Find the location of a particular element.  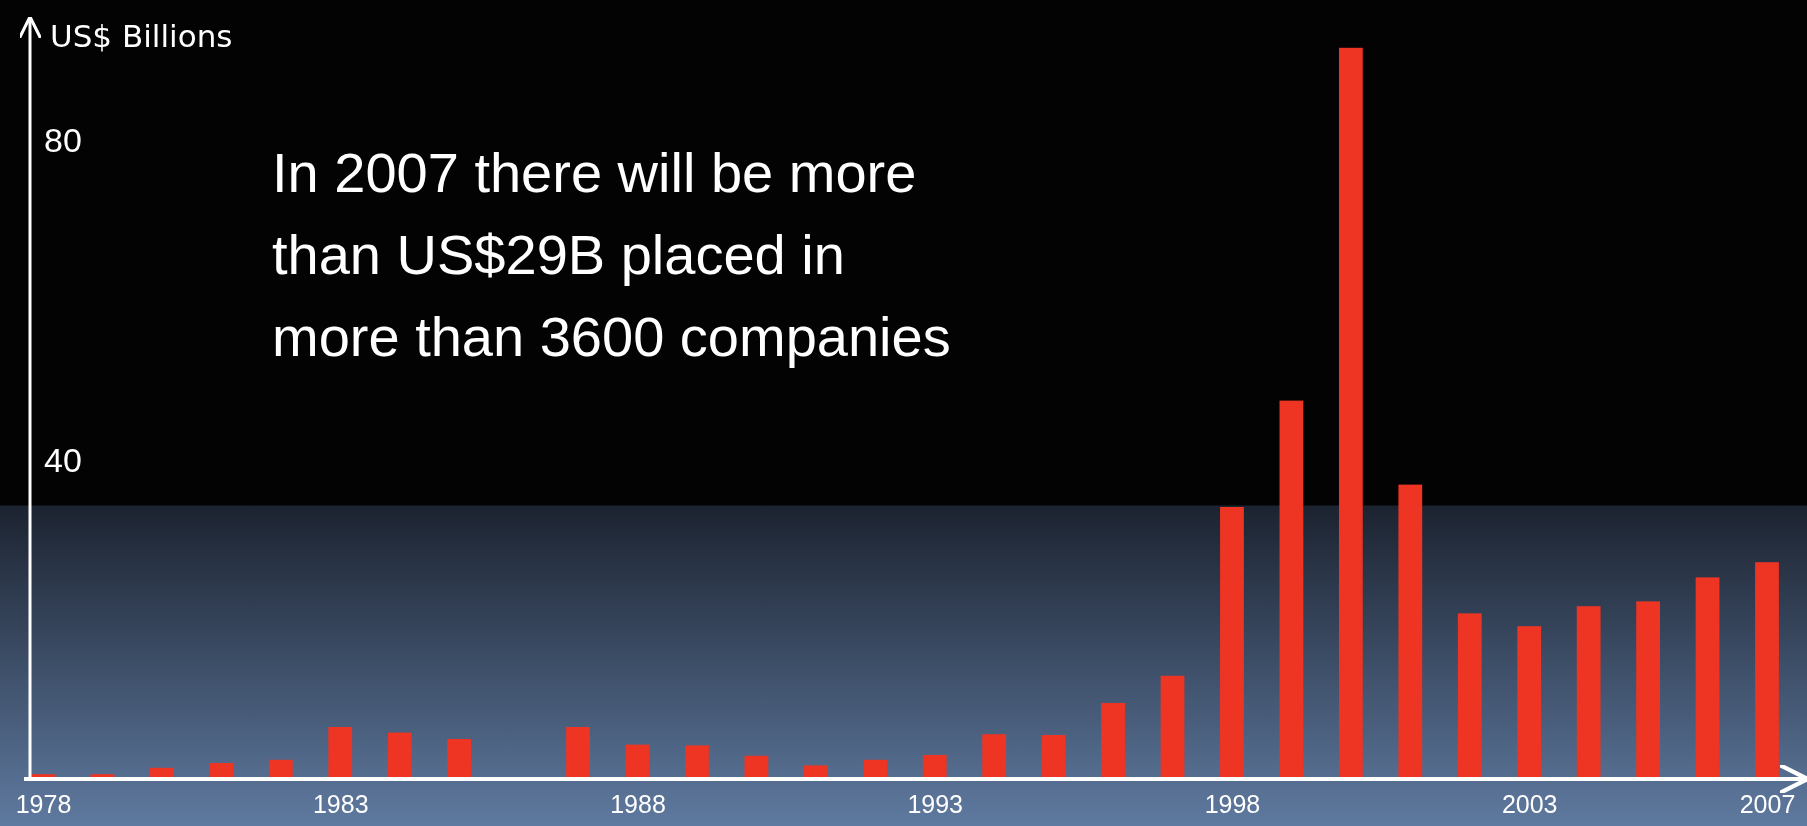

y-axis-title: US$ Billions is located at coordinates (141, 36).